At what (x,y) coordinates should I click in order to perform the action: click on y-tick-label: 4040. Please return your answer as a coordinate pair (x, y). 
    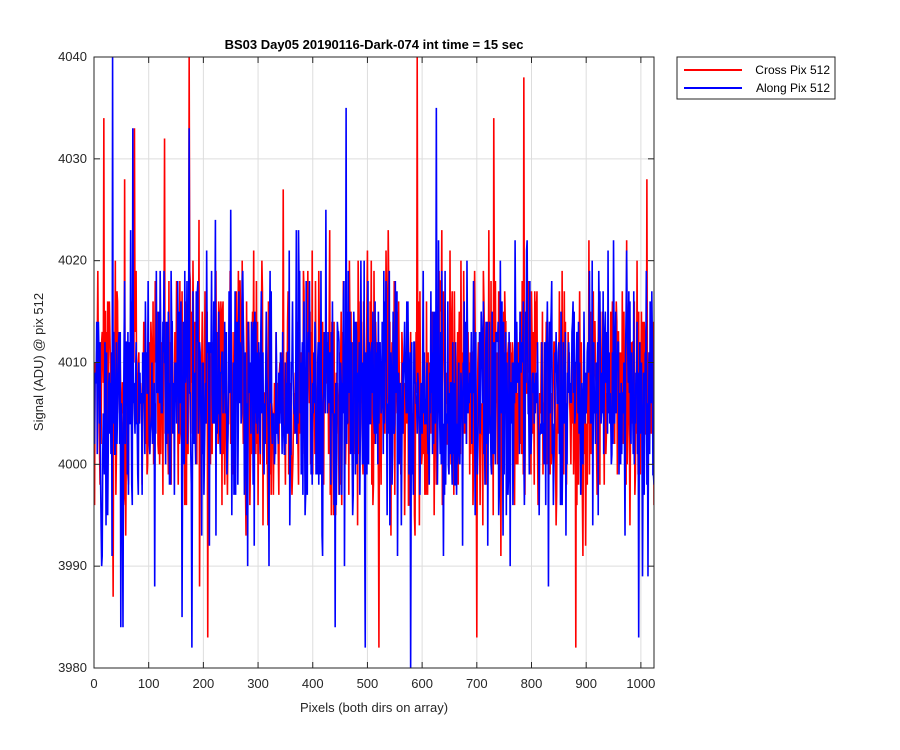
    Looking at the image, I should click on (72, 56).